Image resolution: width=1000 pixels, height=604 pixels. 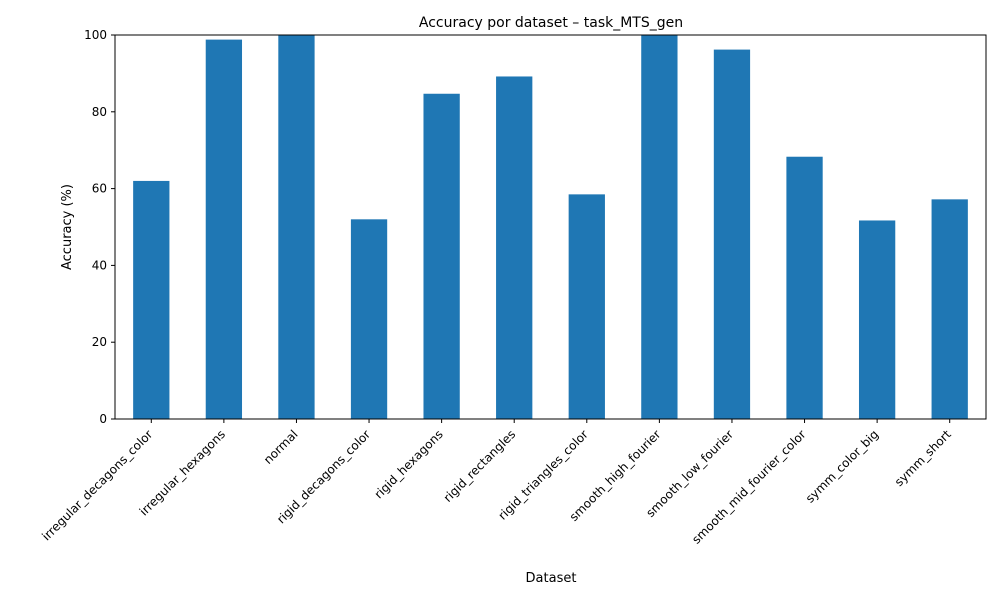 I want to click on x-axis-label: Dataset, so click(x=551, y=578).